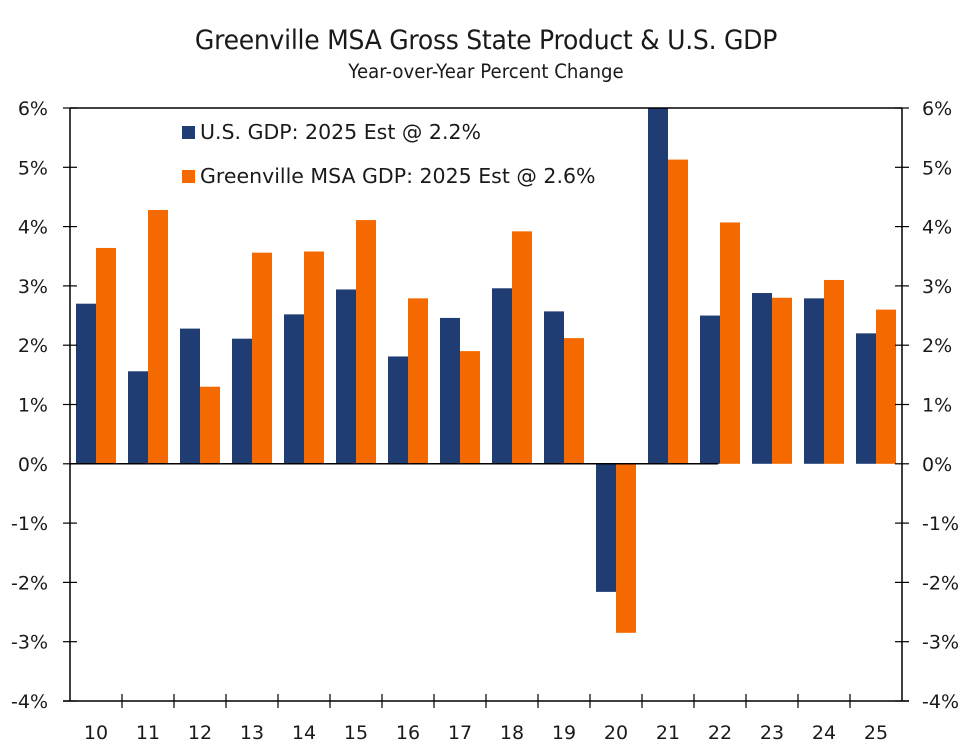 The image size is (972, 745). I want to click on legend-label-us-gdp: U.S. GDP: 2025 Est @ 2.2%, so click(340, 132).